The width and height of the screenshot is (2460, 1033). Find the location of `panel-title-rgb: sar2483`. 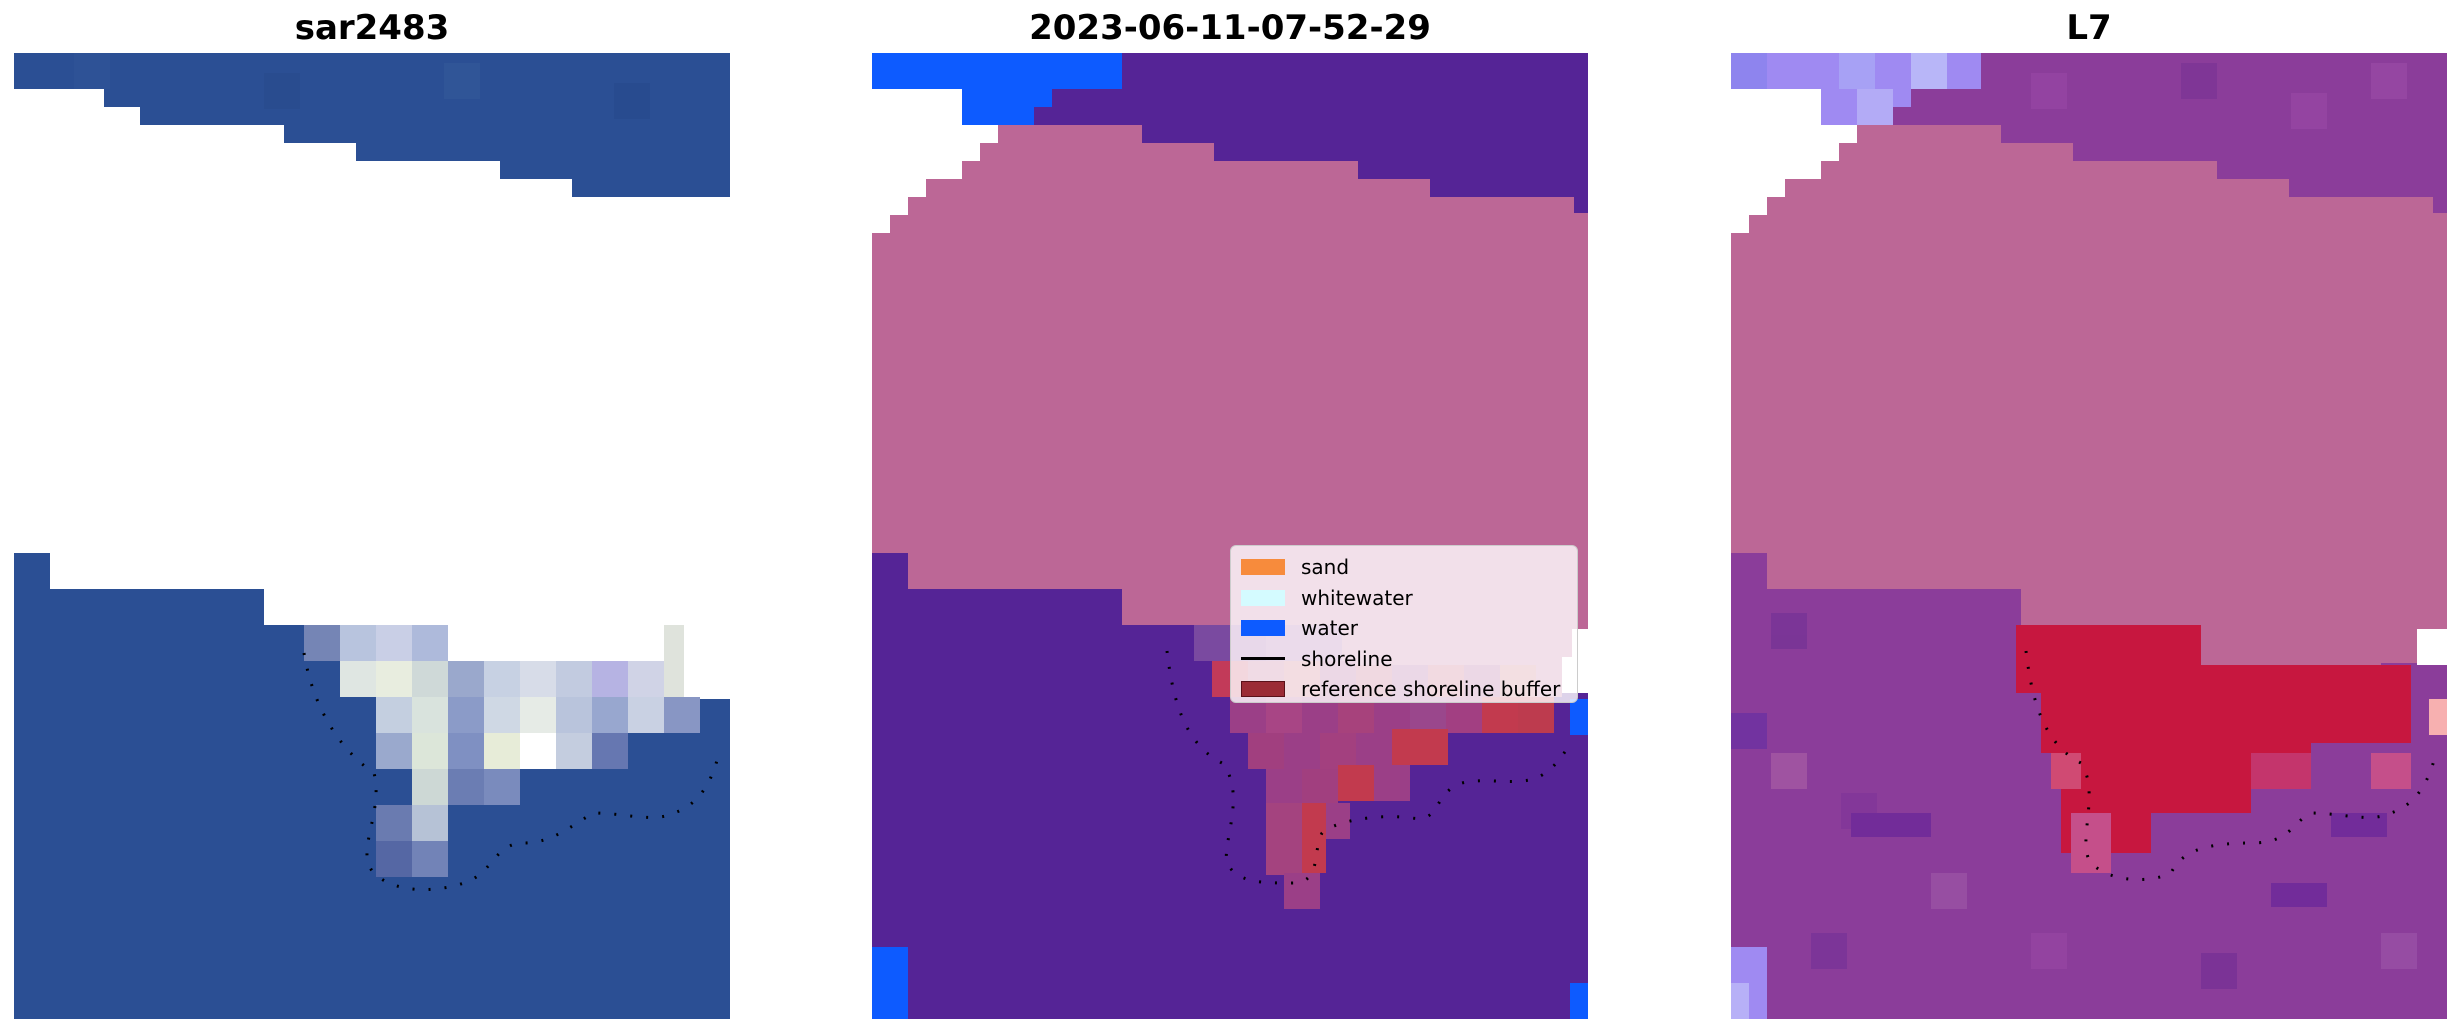

panel-title-rgb: sar2483 is located at coordinates (372, 28).